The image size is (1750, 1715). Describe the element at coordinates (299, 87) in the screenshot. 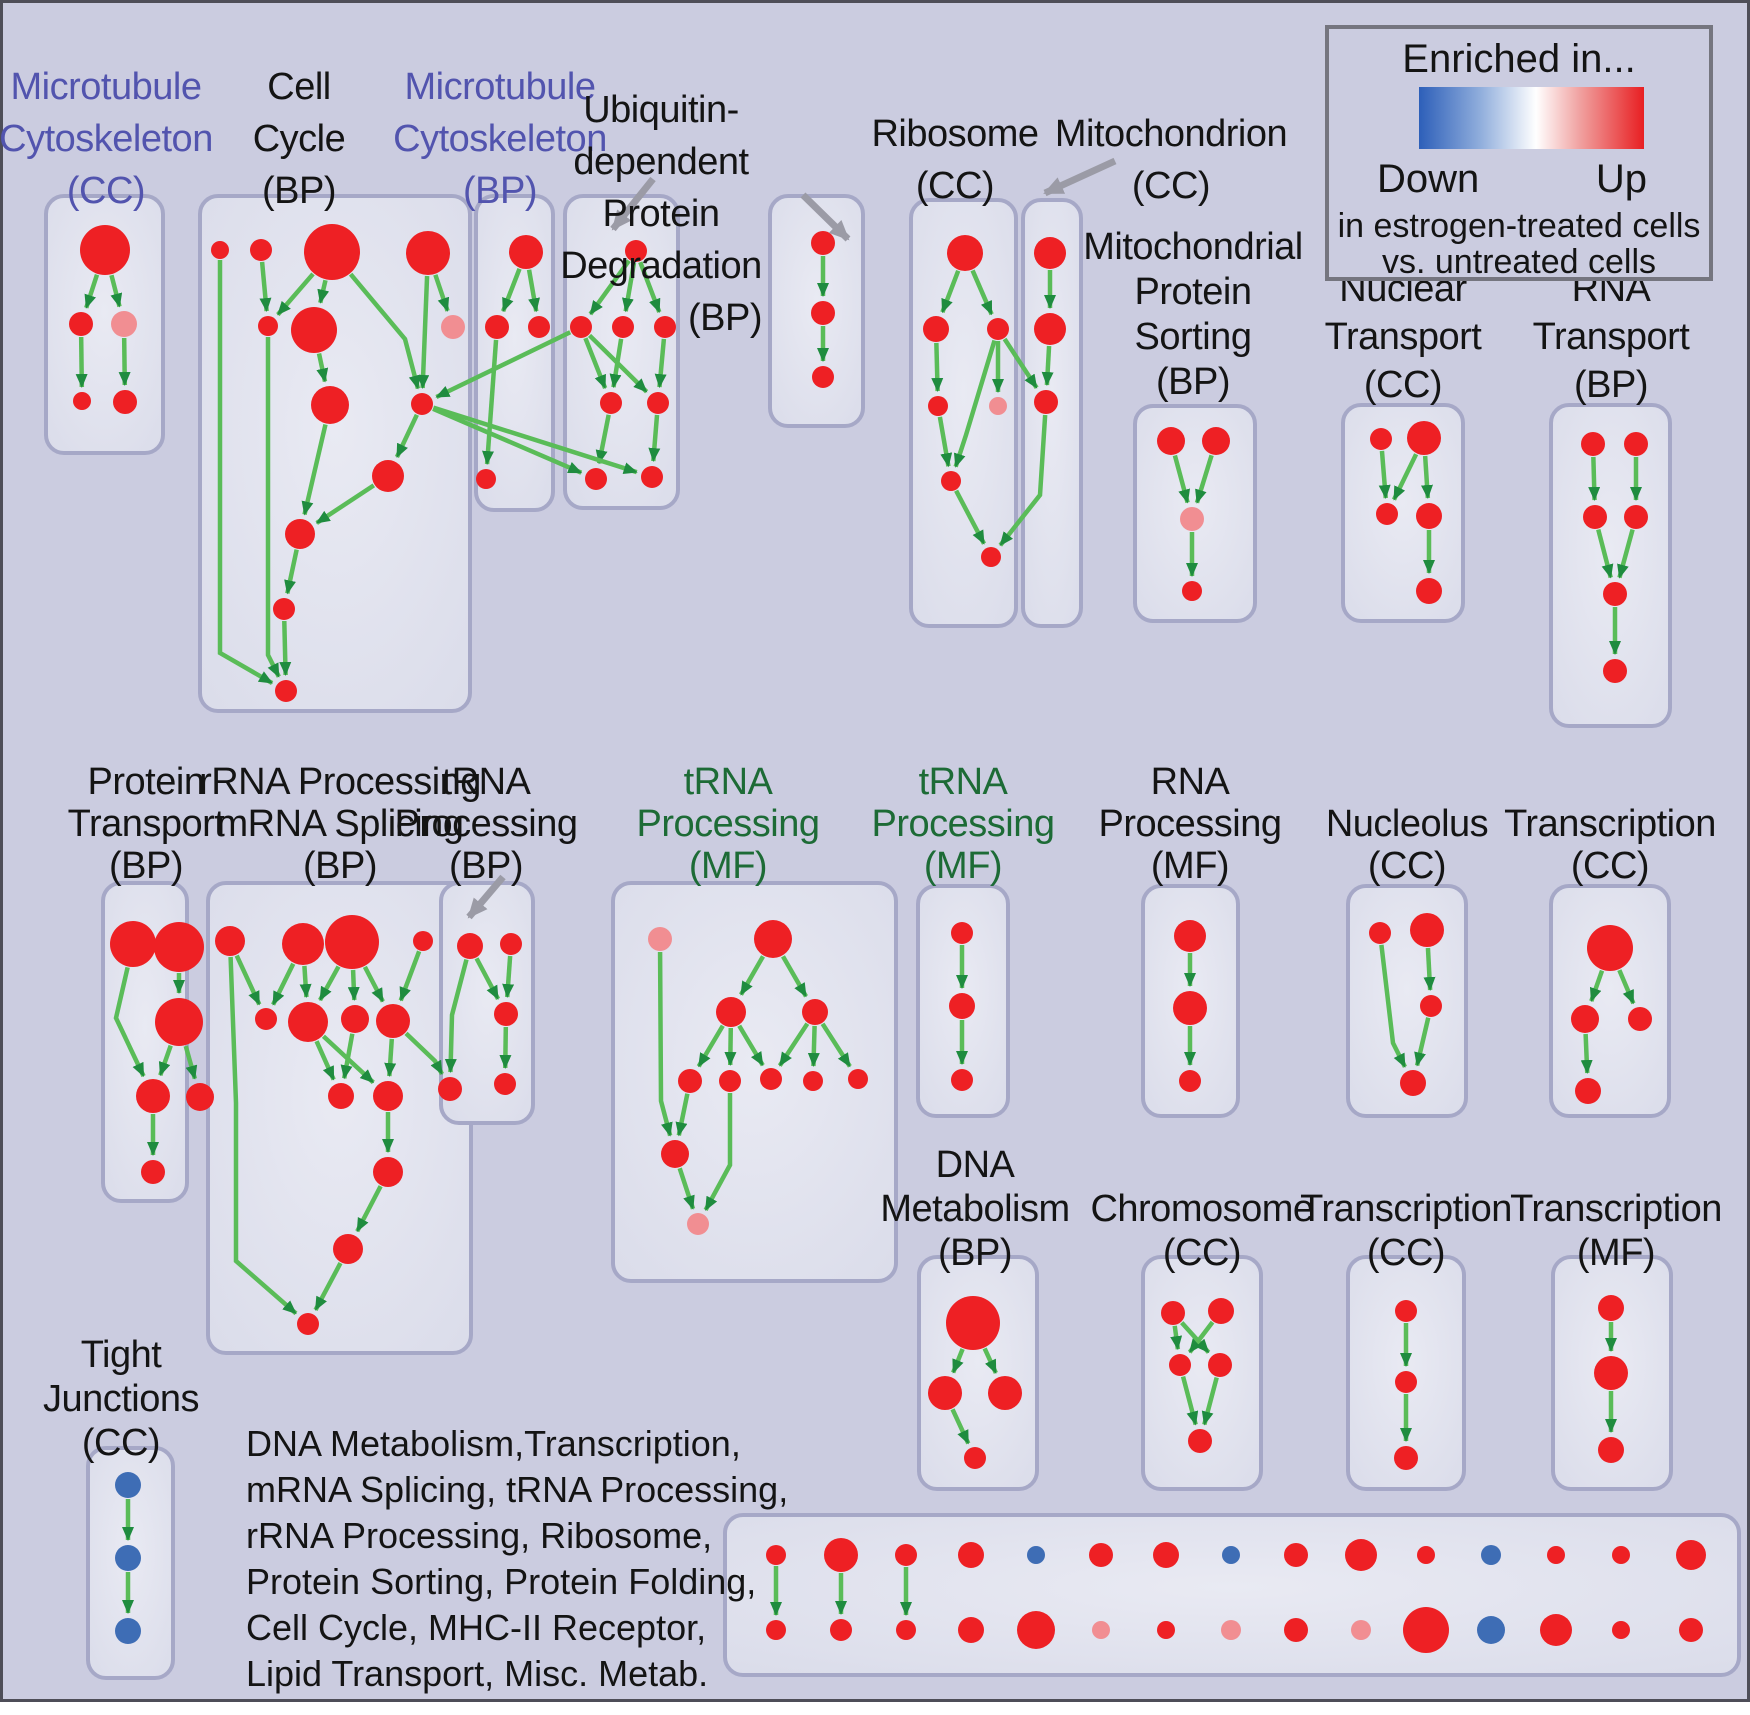

I see `group-label-line: Cell` at that location.